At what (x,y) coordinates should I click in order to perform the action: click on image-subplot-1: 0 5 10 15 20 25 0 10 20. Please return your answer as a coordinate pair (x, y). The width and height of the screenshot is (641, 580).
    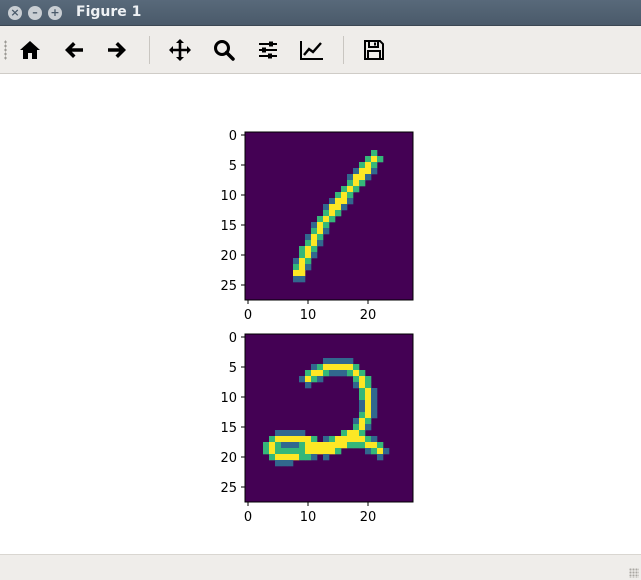
    Looking at the image, I should click on (317, 226).